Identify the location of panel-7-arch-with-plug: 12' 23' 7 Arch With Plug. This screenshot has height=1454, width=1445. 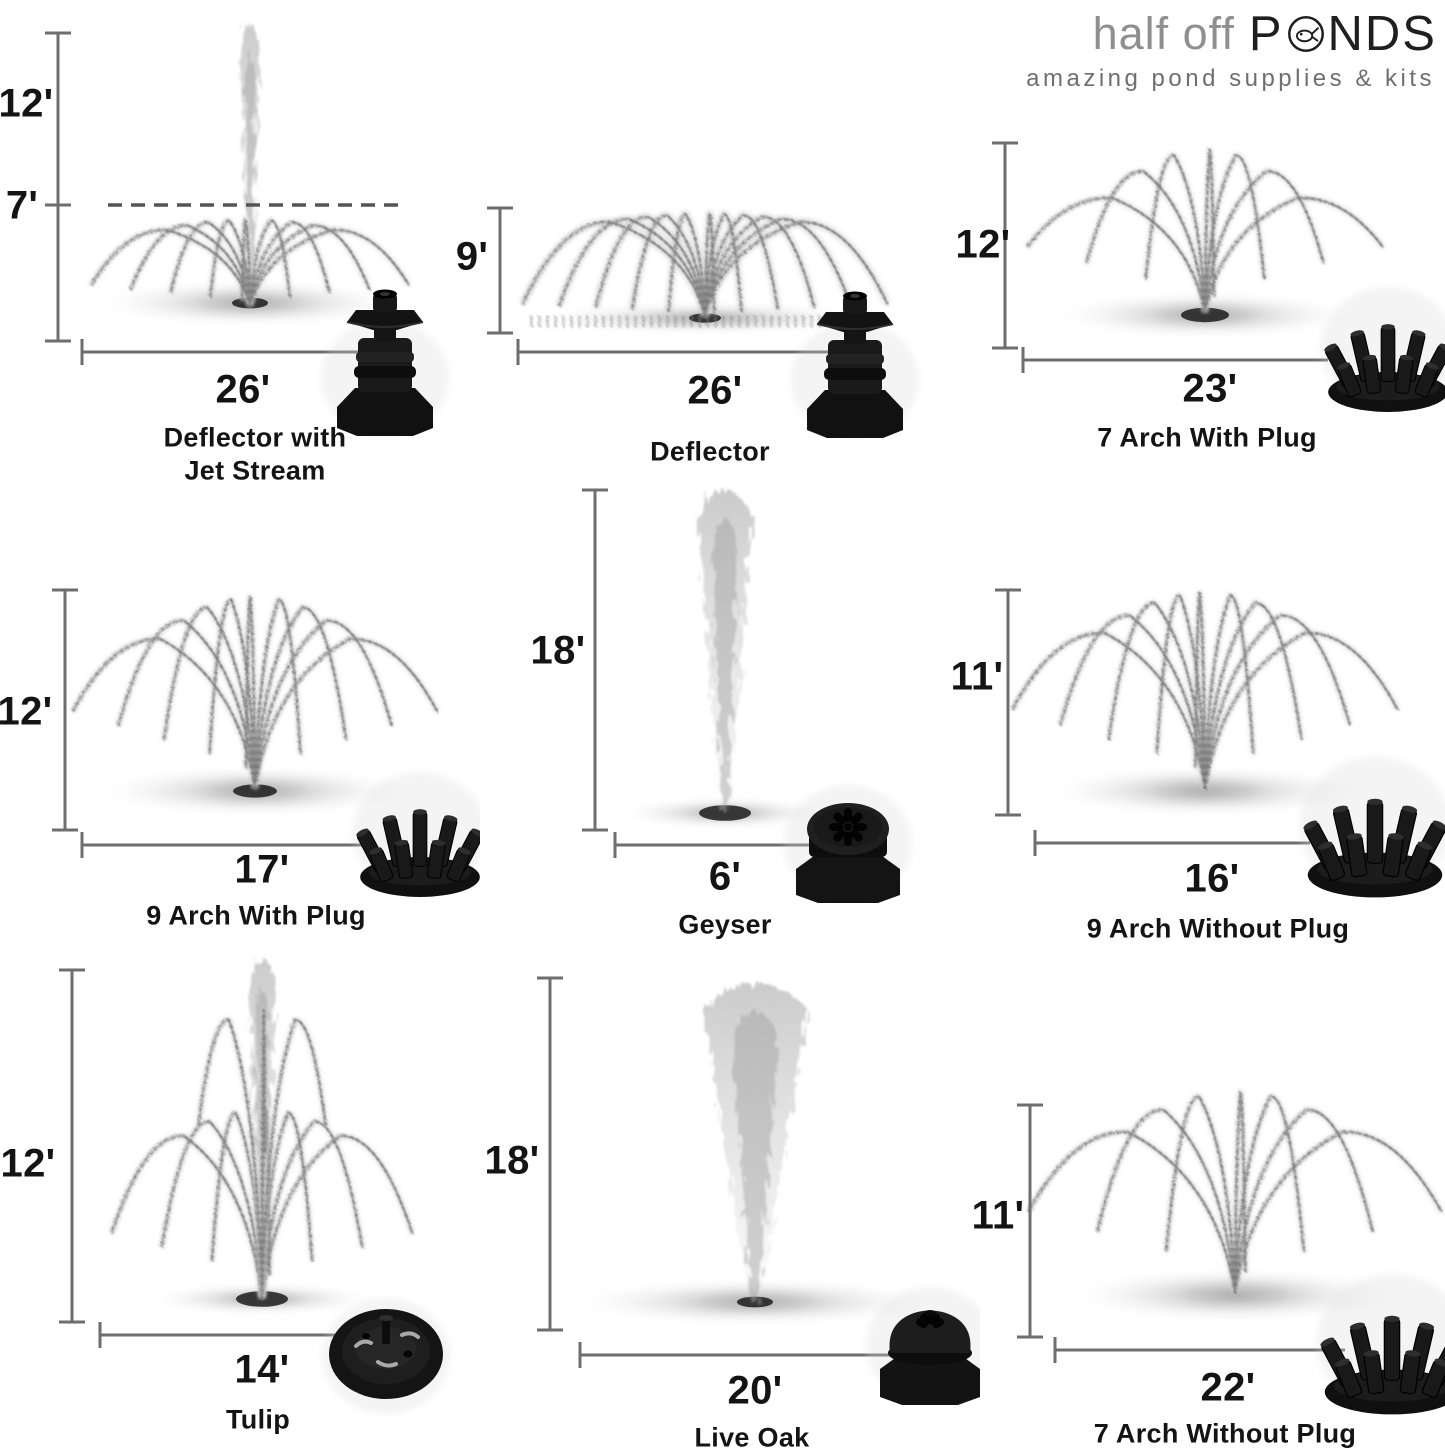
(1200, 242).